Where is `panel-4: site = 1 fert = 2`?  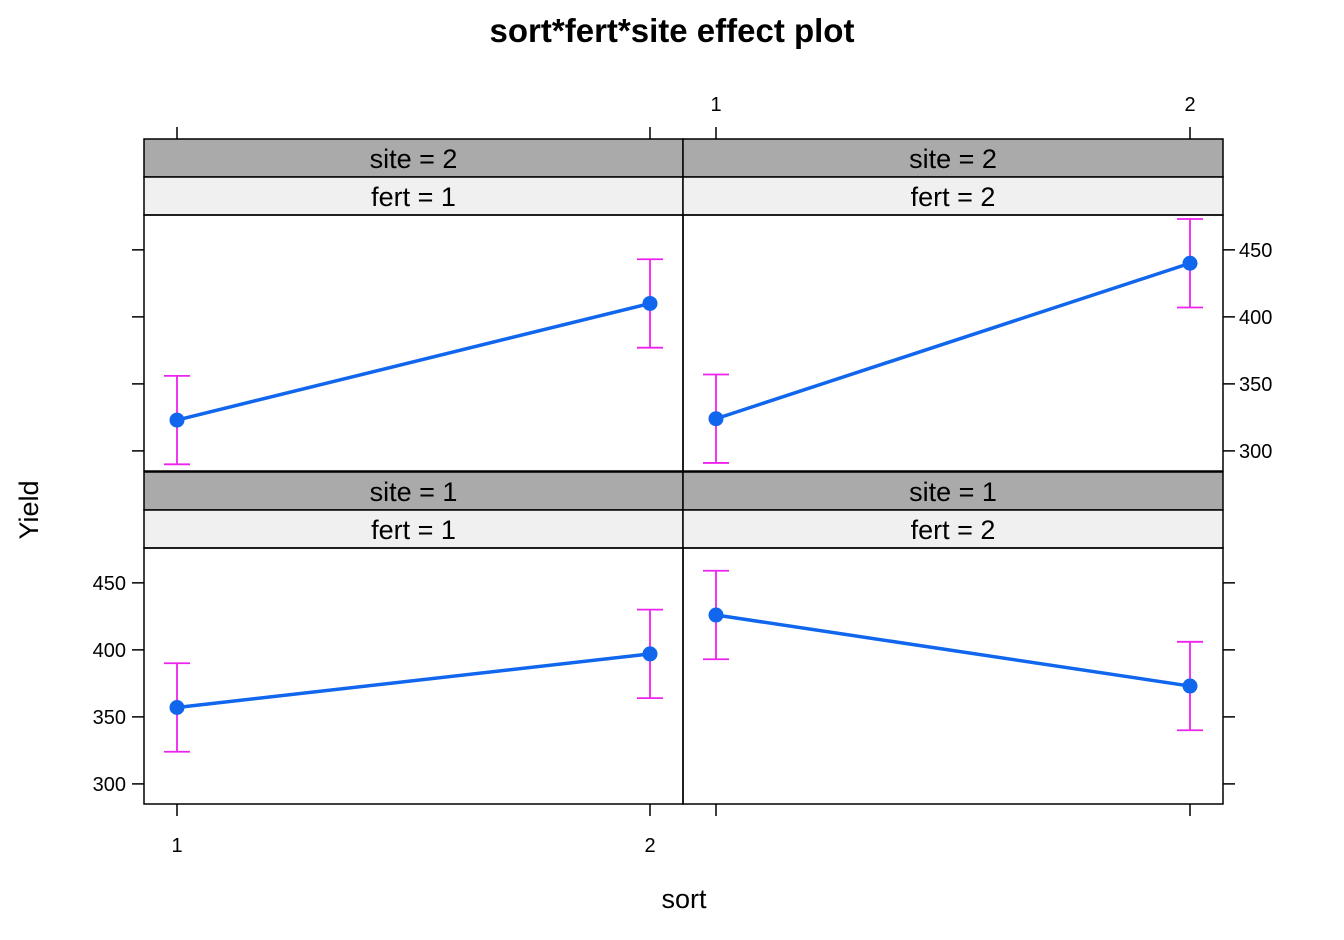 panel-4: site = 1 fert = 2 is located at coordinates (953, 638).